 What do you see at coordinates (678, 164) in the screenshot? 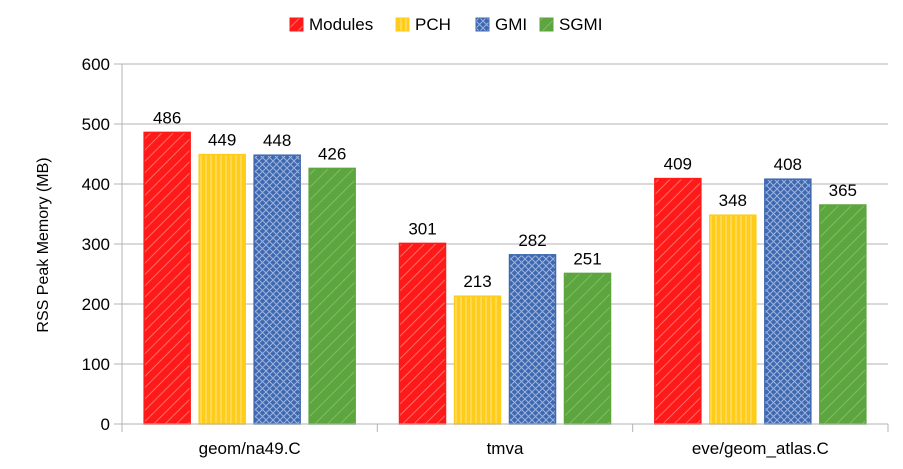
I see `data-label: 409` at bounding box center [678, 164].